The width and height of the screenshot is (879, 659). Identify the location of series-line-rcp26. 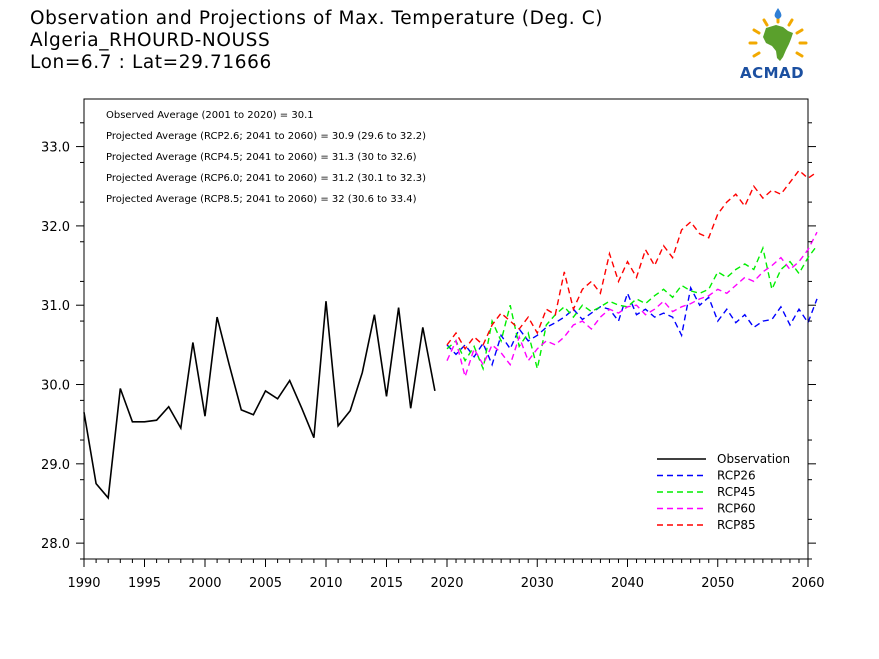
(632, 326).